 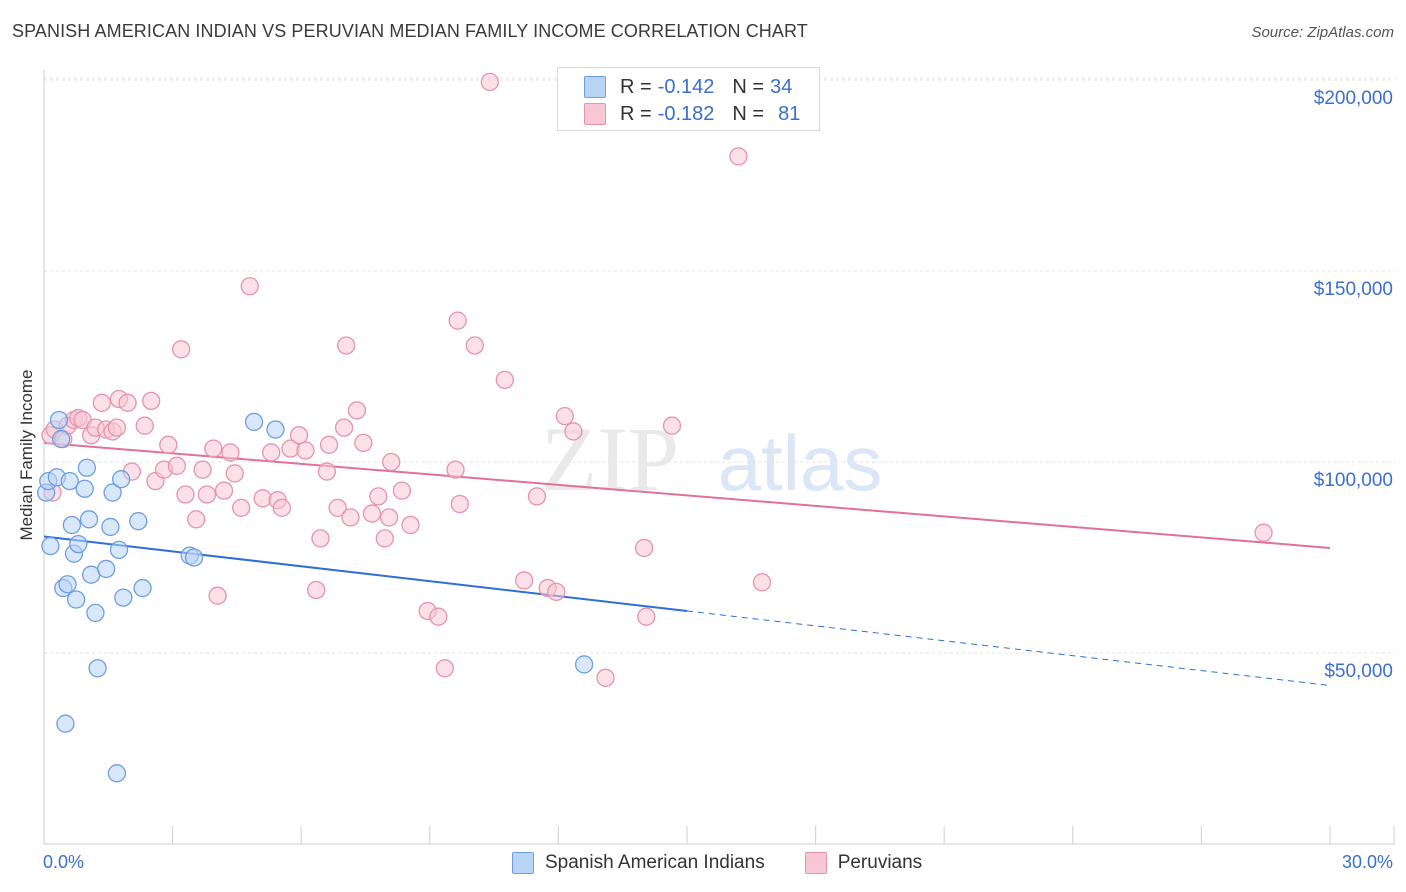 I want to click on chart-source: Source: ZipAtlas.com, so click(x=1322, y=32).